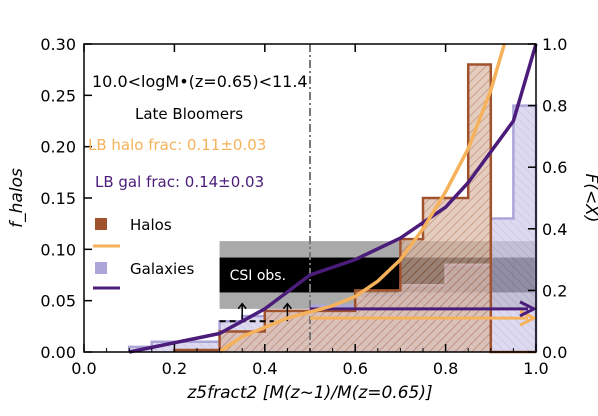 The height and width of the screenshot is (416, 598). What do you see at coordinates (174, 368) in the screenshot?
I see `x-tick-label: 0.2` at bounding box center [174, 368].